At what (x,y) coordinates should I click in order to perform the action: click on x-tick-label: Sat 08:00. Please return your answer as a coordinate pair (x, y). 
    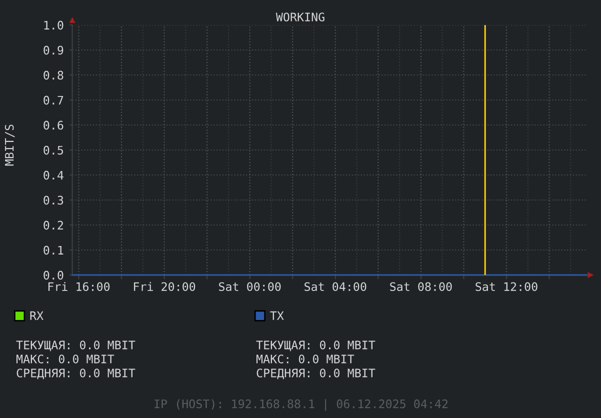
    Looking at the image, I should click on (421, 287).